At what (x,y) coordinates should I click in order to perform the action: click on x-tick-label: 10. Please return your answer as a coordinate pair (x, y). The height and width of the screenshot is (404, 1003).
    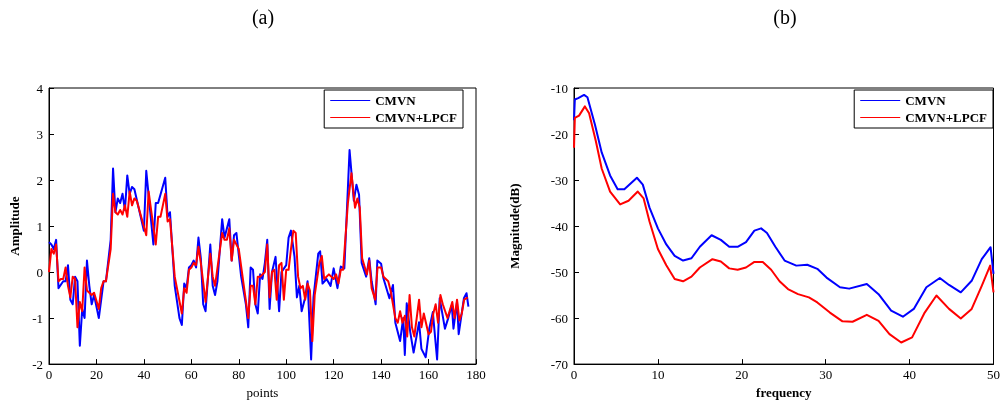
    Looking at the image, I should click on (658, 375).